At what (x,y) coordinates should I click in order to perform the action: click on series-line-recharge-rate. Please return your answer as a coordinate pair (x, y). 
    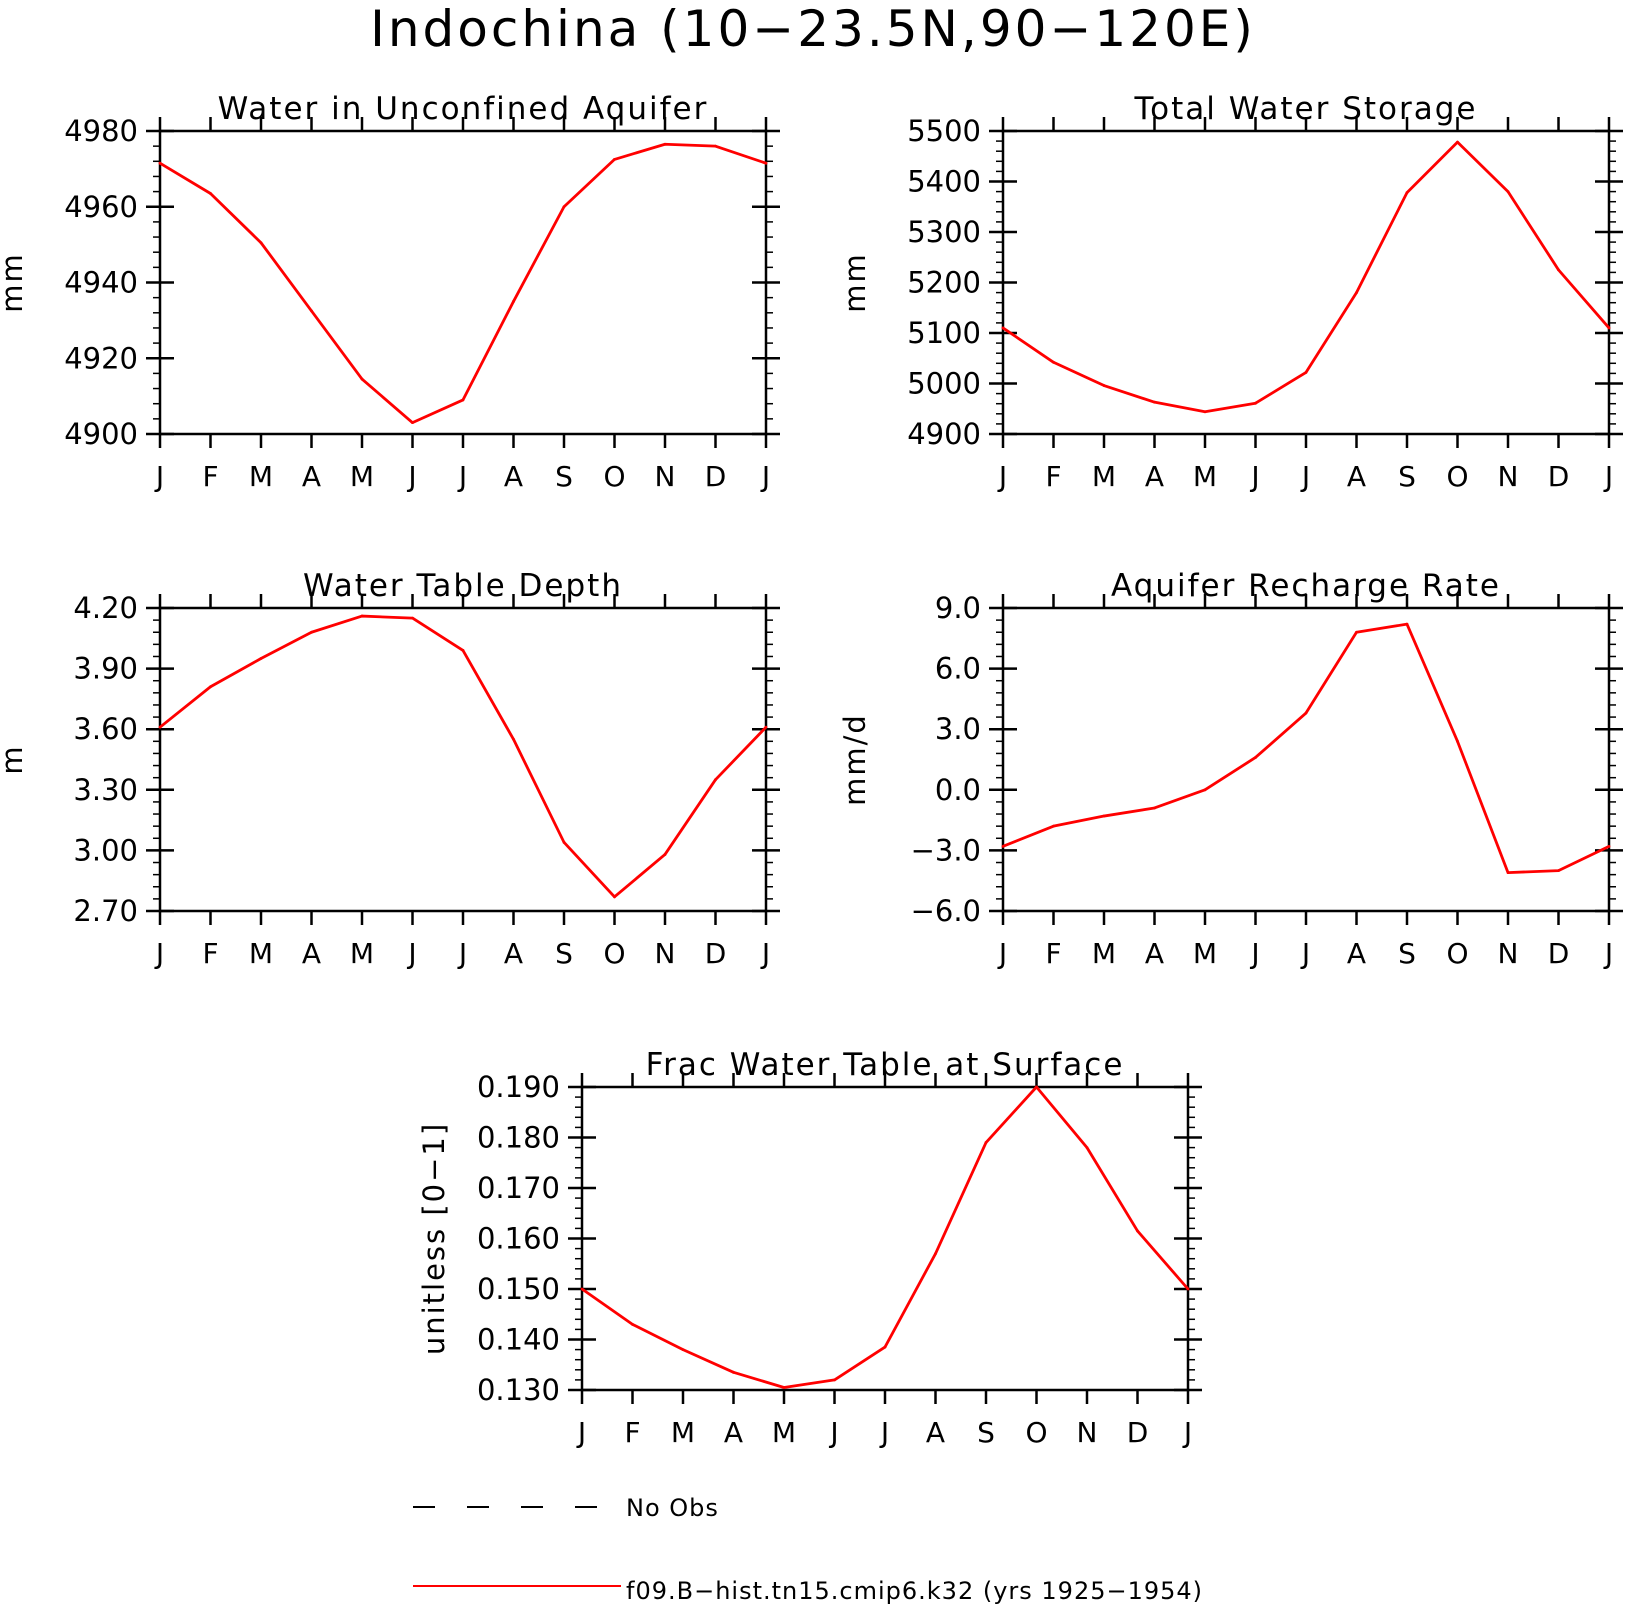
    Looking at the image, I should click on (1306, 748).